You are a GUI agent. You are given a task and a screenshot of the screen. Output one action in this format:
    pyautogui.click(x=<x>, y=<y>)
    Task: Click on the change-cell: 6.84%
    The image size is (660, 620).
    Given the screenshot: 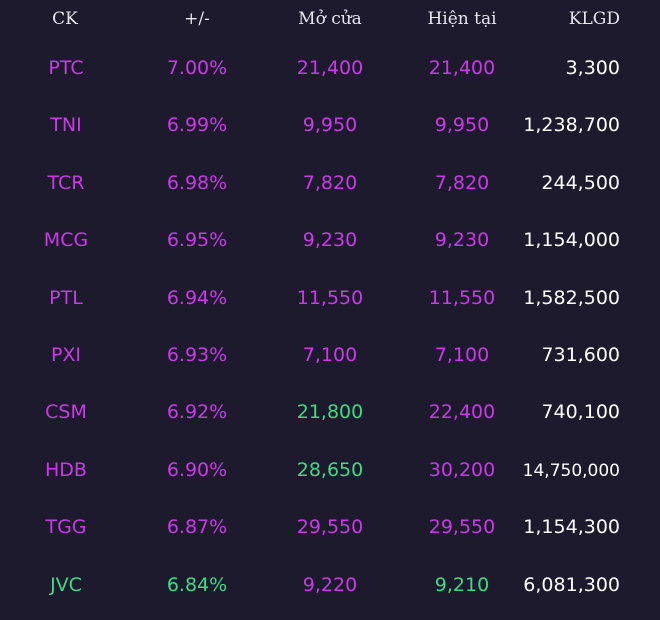 What is the action you would take?
    pyautogui.click(x=197, y=584)
    